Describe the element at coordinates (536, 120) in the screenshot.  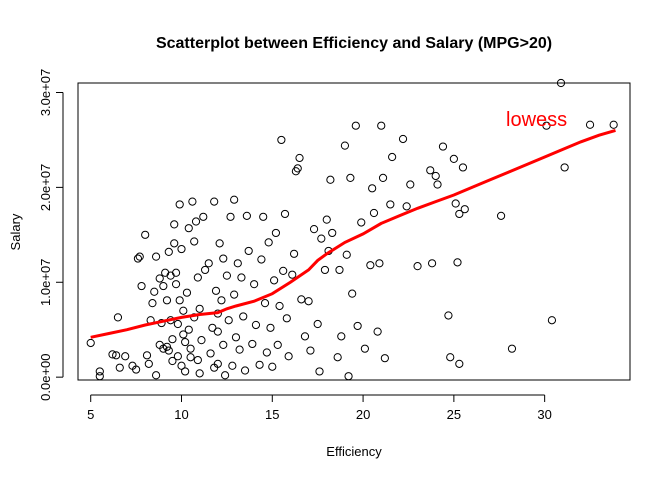
I see `lowess-annotation: lowess` at that location.